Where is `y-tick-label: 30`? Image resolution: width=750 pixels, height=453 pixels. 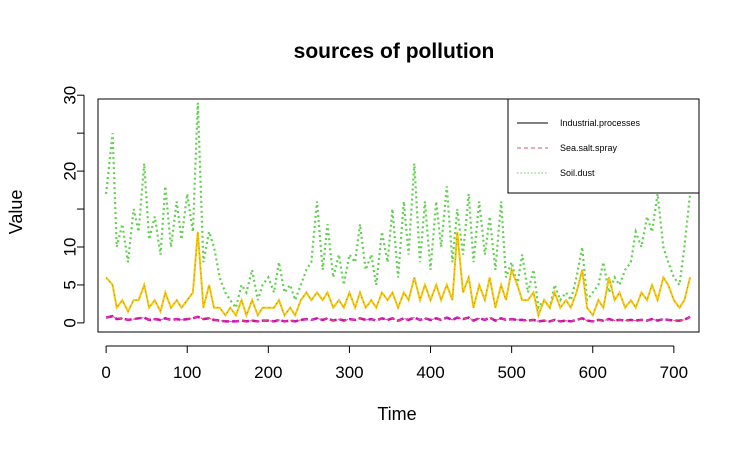 y-tick-label: 30 is located at coordinates (70, 95).